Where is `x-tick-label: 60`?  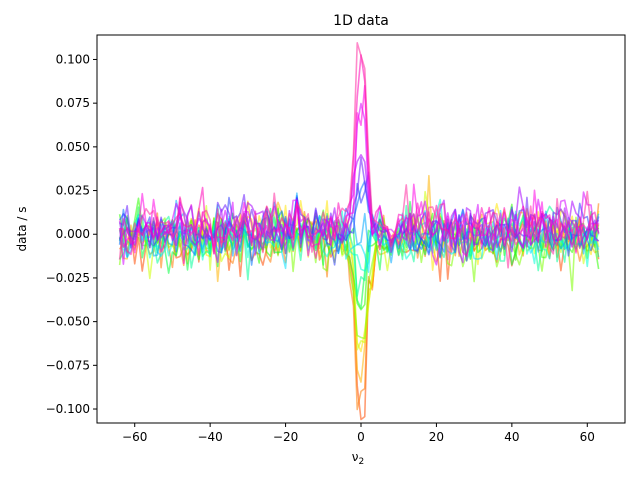 x-tick-label: 60 is located at coordinates (587, 437).